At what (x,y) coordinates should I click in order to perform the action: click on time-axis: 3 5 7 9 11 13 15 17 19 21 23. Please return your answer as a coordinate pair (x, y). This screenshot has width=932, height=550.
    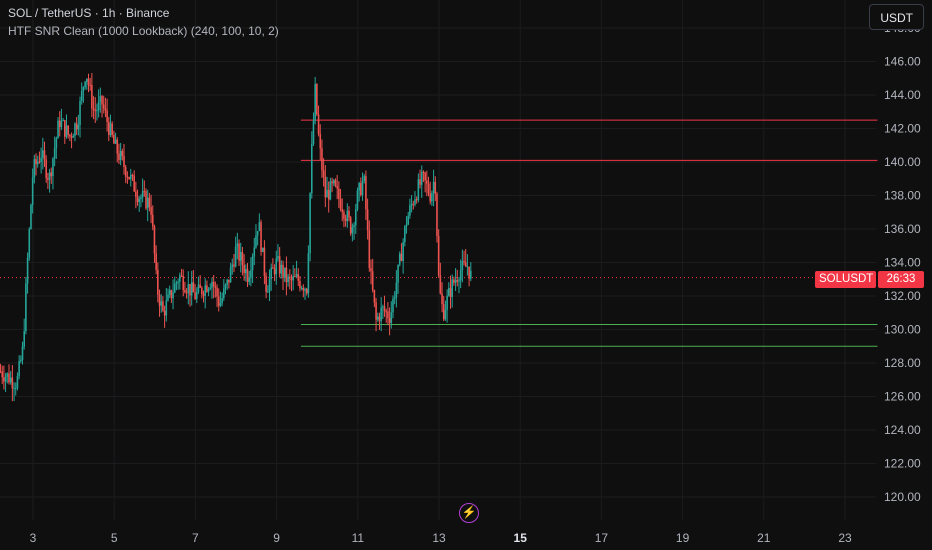
    Looking at the image, I should click on (441, 538).